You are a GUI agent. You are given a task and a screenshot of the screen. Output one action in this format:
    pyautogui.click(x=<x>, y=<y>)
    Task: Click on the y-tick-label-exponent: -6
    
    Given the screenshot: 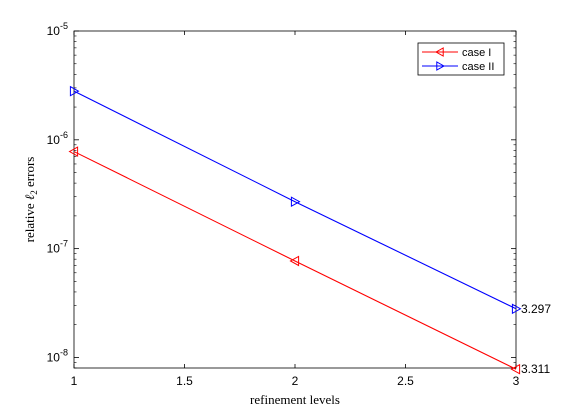 What is the action you would take?
    pyautogui.click(x=64, y=135)
    